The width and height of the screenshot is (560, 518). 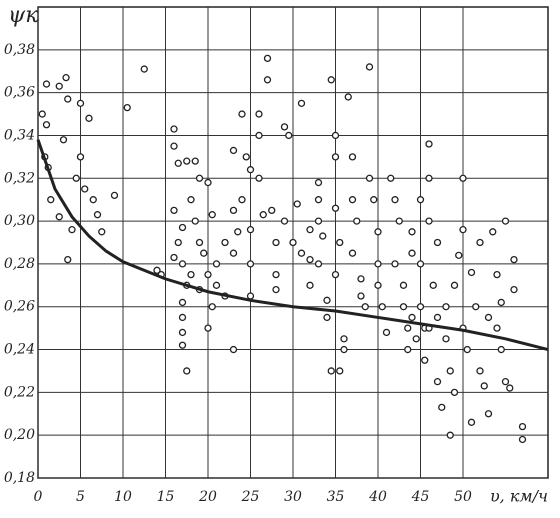 What do you see at coordinates (19, 307) in the screenshot?
I see `y-tick-label: 0,26` at bounding box center [19, 307].